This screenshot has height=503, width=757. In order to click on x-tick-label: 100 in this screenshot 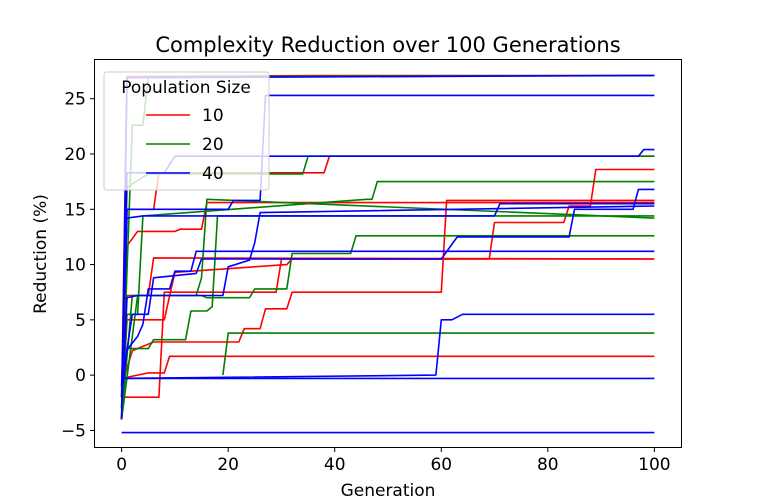, I will do `click(654, 465)`.